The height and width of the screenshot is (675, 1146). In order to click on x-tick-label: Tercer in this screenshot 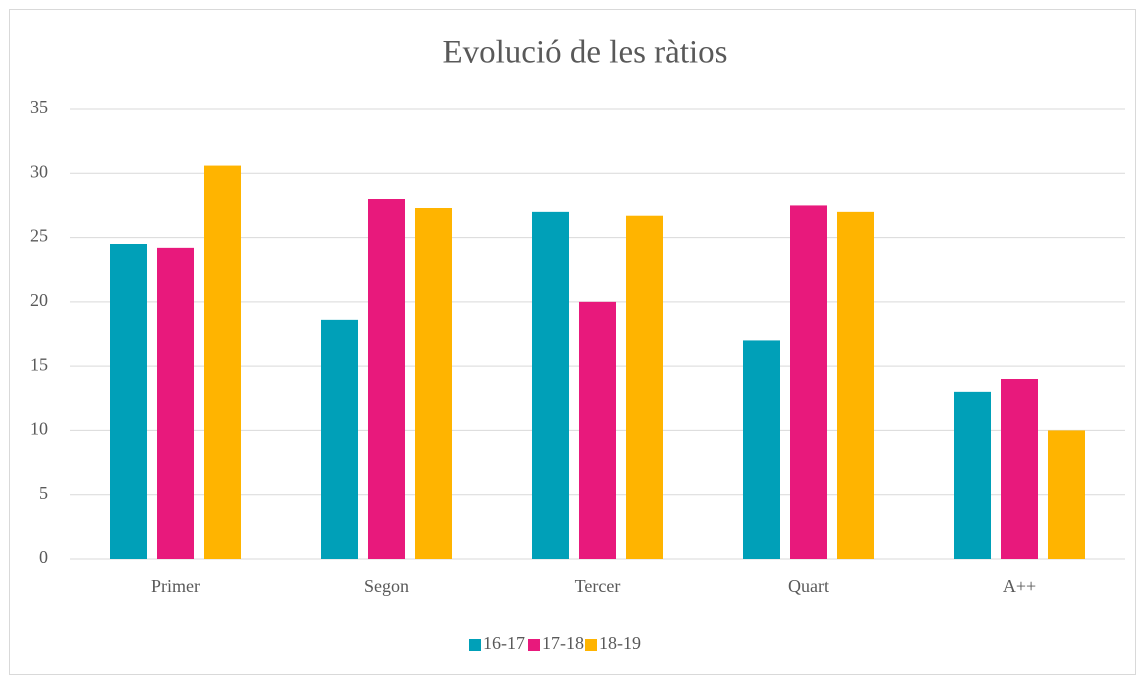, I will do `click(598, 586)`.